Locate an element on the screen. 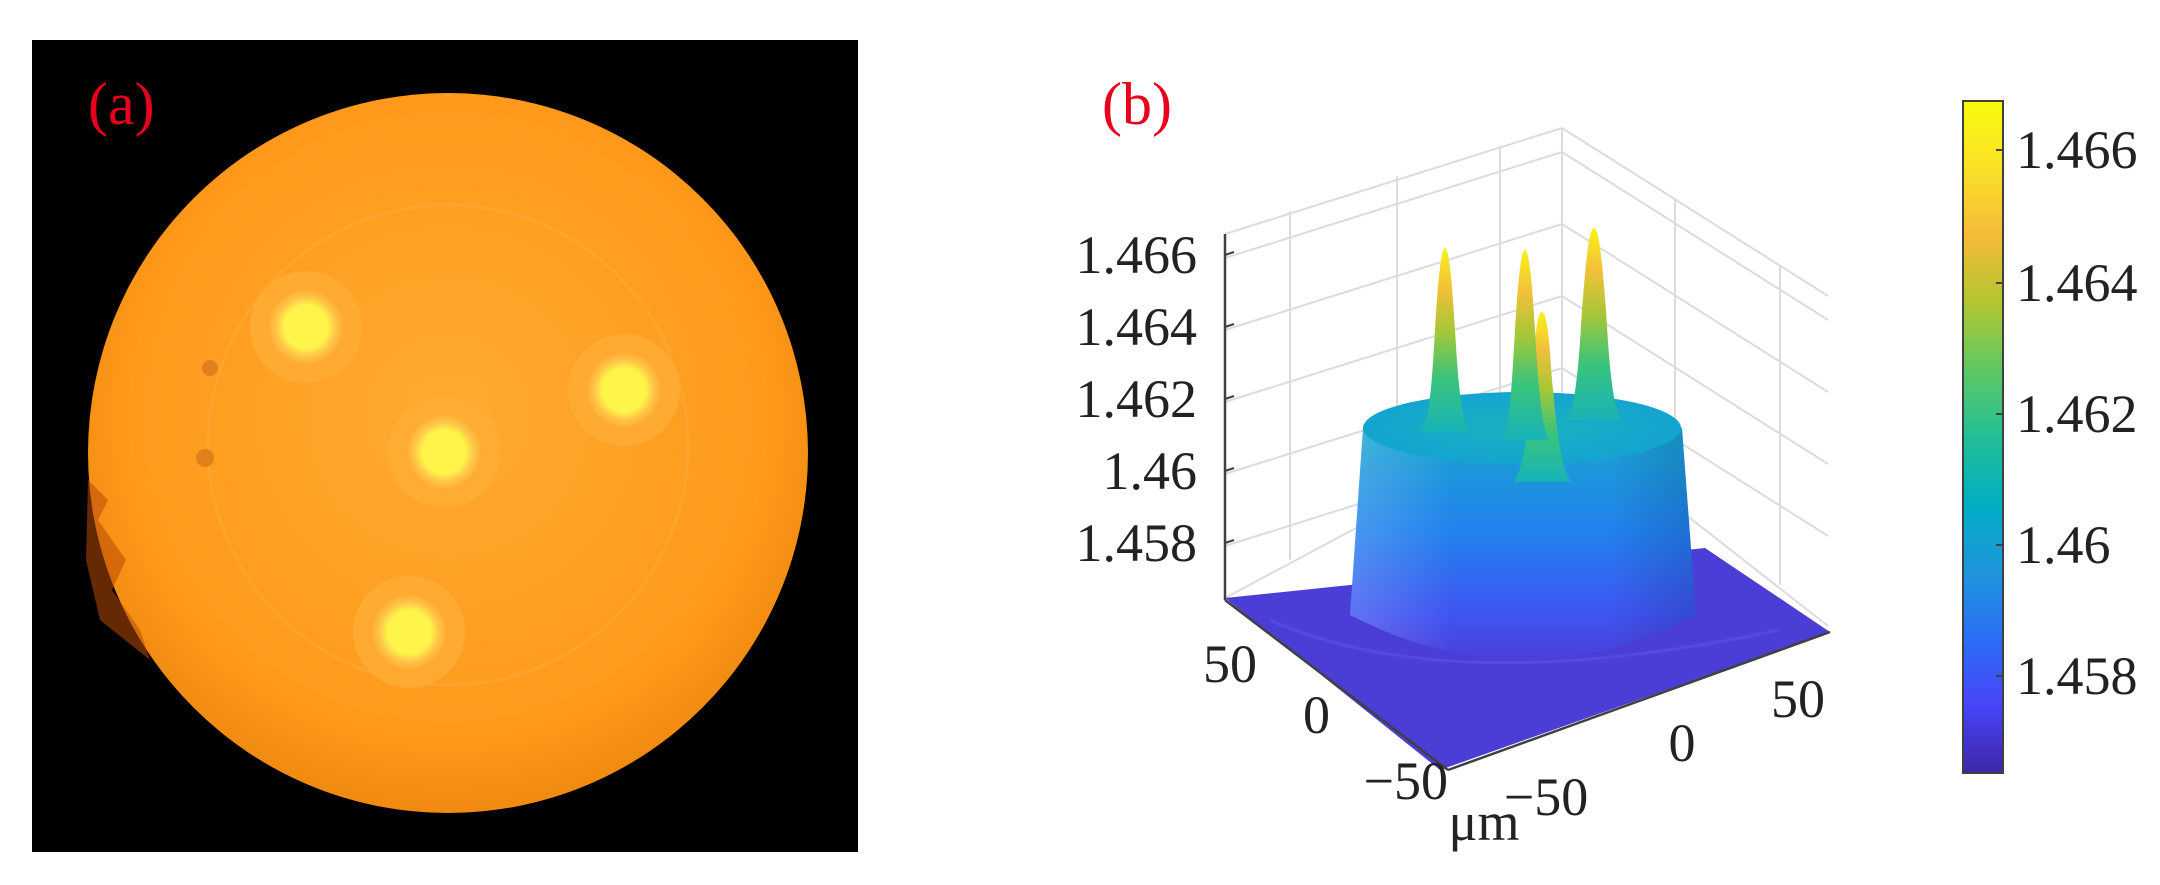 The height and width of the screenshot is (885, 2160). x-axis-line is located at coordinates (1336, 685).